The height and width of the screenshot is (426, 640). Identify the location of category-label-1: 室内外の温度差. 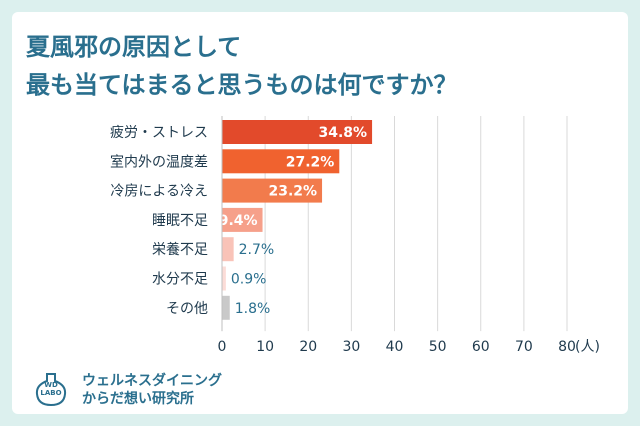
(159, 161).